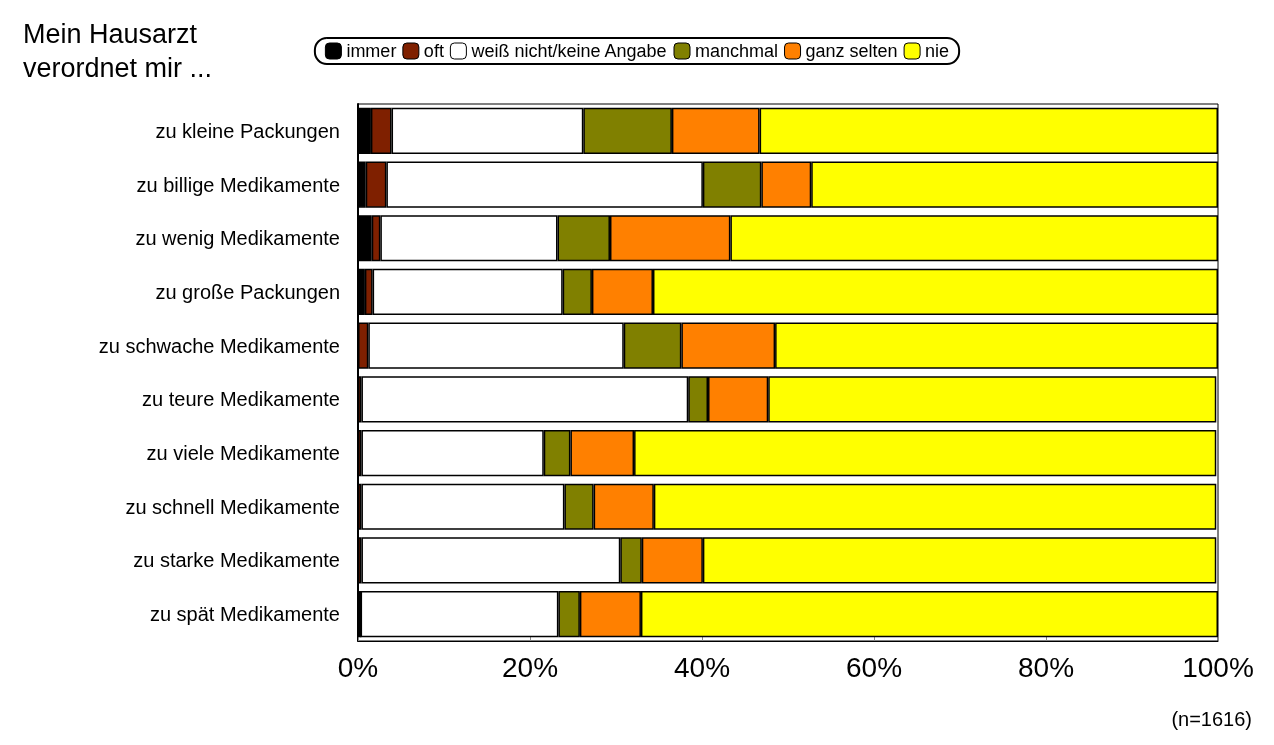  Describe the element at coordinates (243, 453) in the screenshot. I see `y-tick-label: zu viele Medikamente` at that location.